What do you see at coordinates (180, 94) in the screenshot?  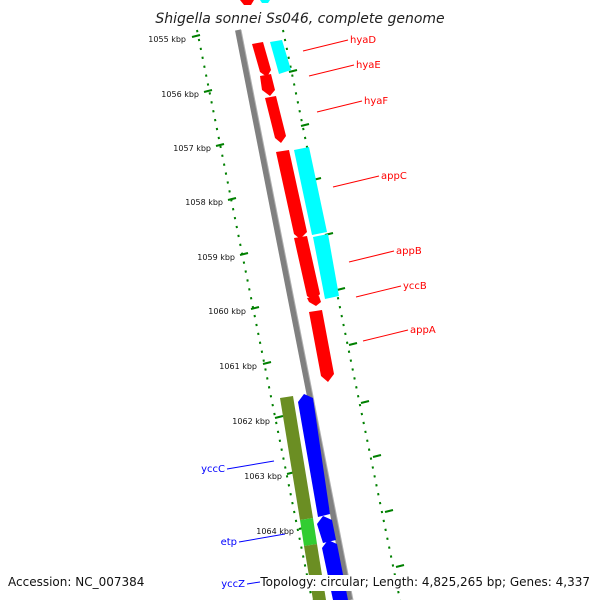 I see `tick-label: 1056 kbp` at bounding box center [180, 94].